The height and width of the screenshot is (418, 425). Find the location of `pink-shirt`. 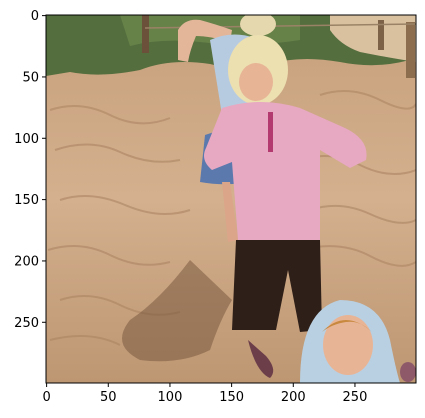

pink-shirt is located at coordinates (285, 173).